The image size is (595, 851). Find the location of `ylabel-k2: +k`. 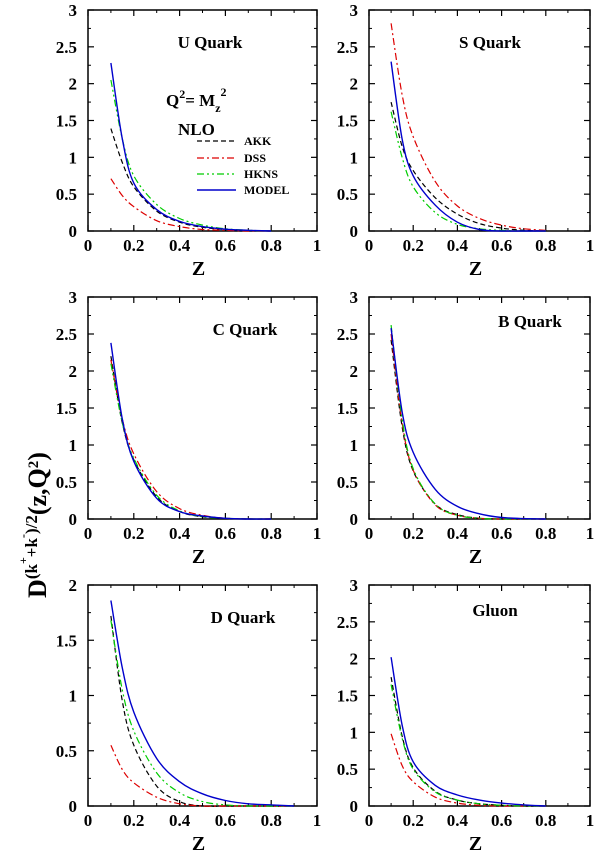

ylabel-k2: +k is located at coordinates (31, 548).